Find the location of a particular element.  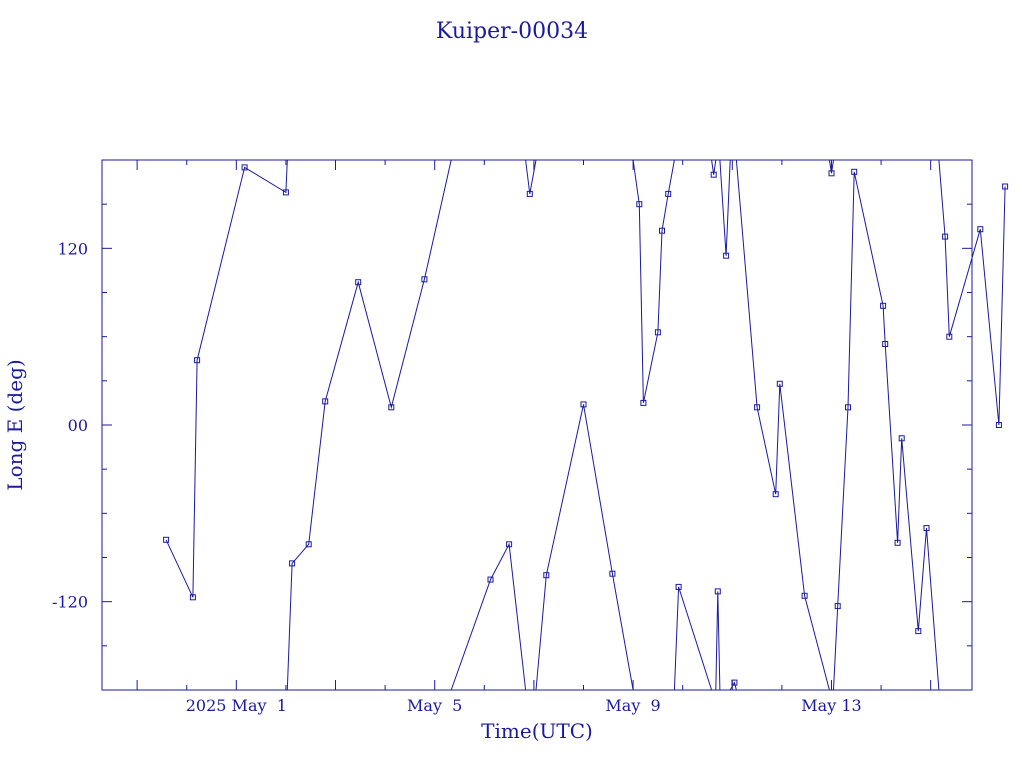

x-axis-title: Time(UTC) is located at coordinates (537, 731).